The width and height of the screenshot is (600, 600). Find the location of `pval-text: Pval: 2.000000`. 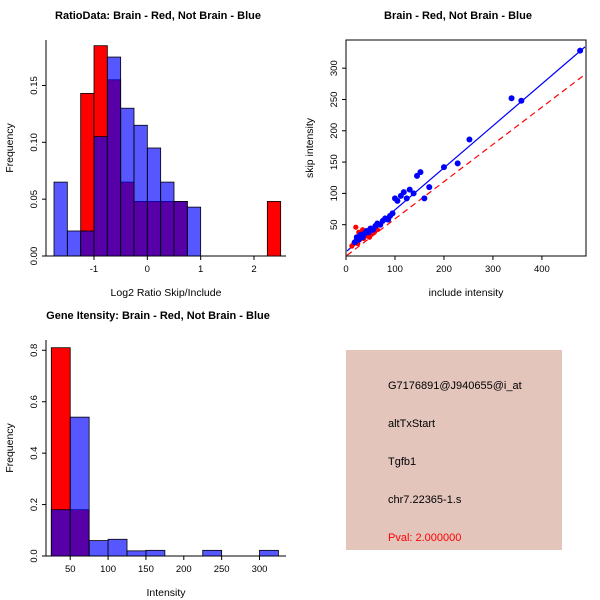

pval-text: Pval: 2.000000 is located at coordinates (425, 538).